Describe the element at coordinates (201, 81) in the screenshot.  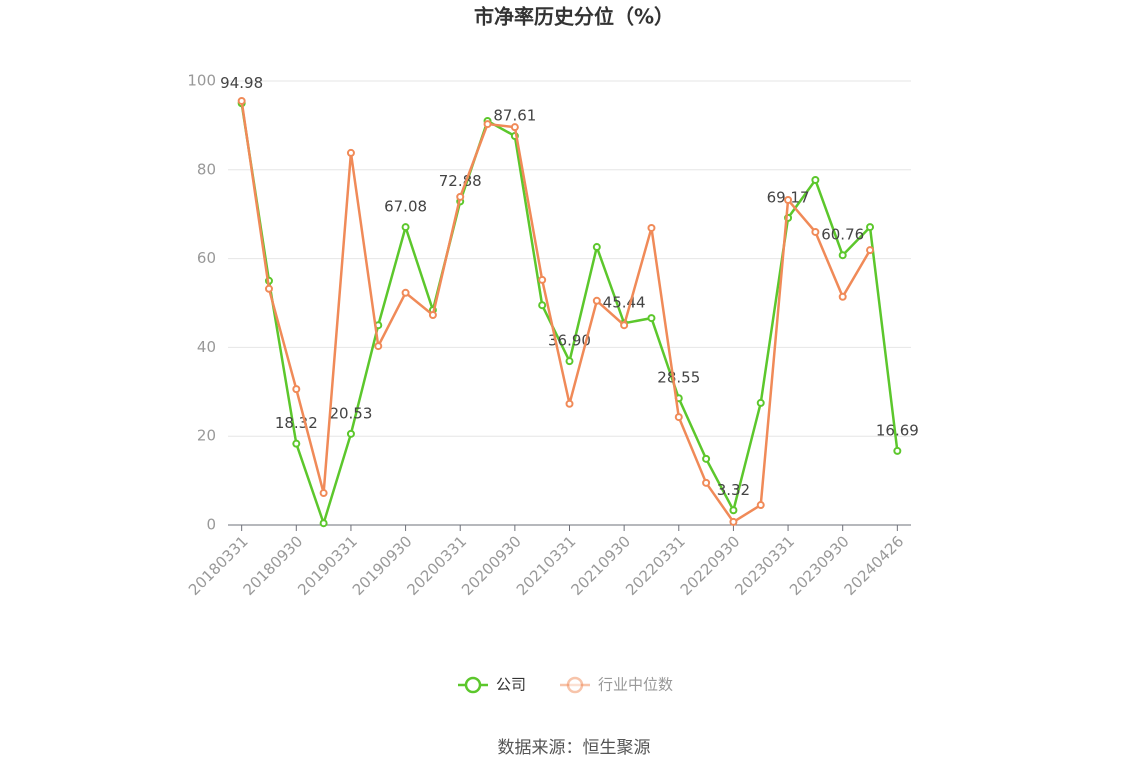
I see `y-tick-label: 100` at that location.